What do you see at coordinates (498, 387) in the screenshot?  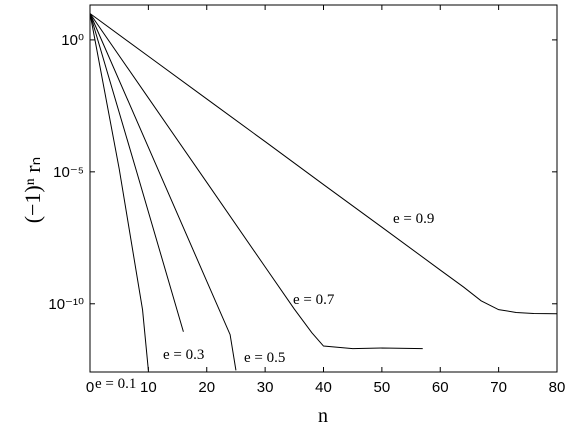 I see `x-tick-label: 70` at bounding box center [498, 387].